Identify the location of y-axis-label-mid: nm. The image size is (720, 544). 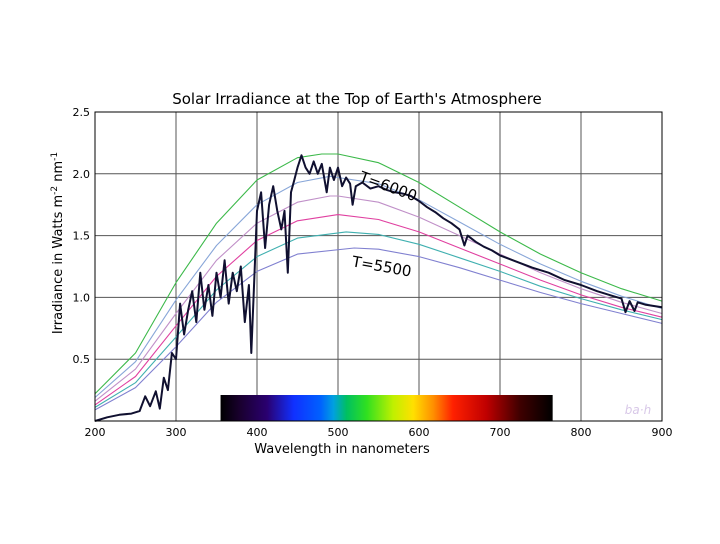
(58, 173).